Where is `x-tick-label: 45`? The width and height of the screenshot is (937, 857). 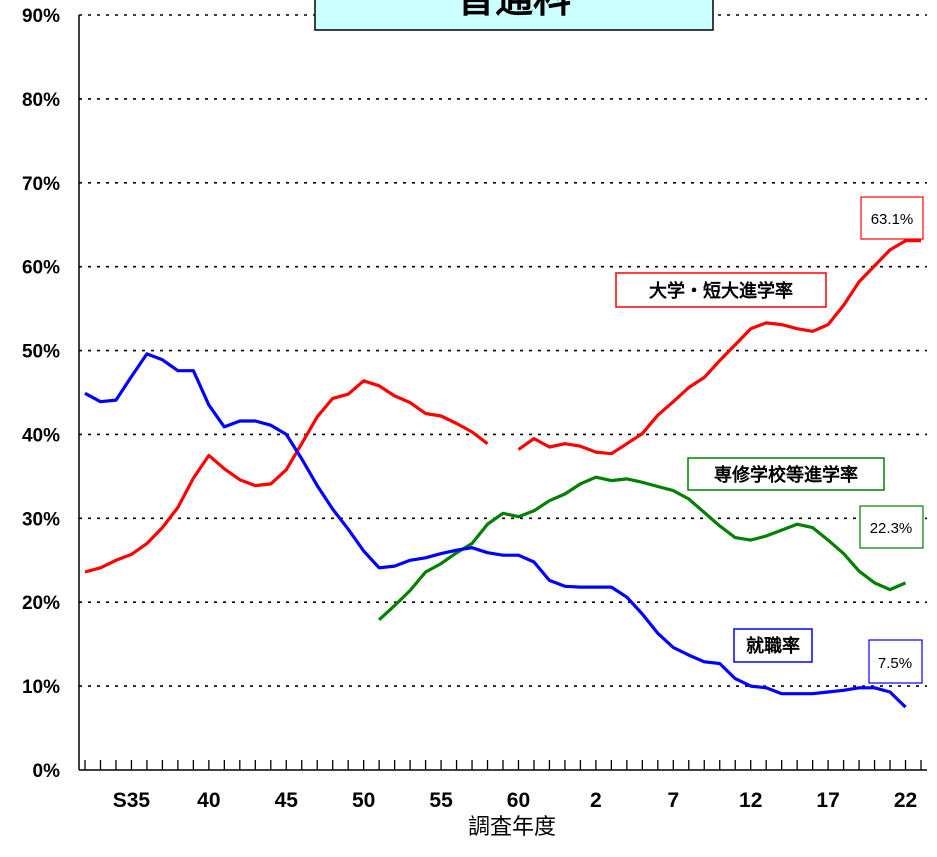 x-tick-label: 45 is located at coordinates (287, 800).